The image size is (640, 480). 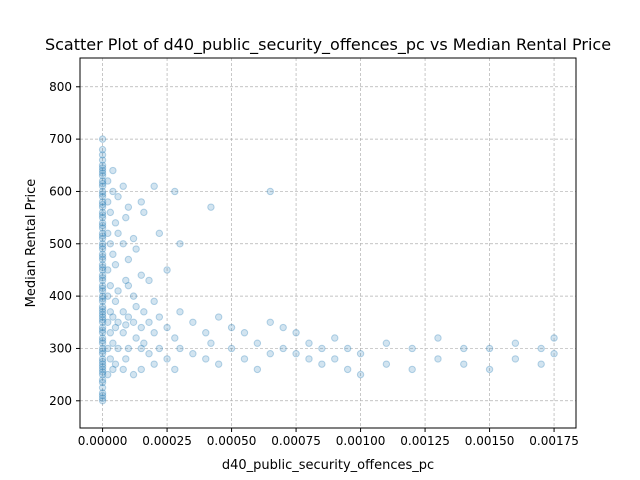 I want to click on y-tick-label: 800, so click(x=60, y=87).